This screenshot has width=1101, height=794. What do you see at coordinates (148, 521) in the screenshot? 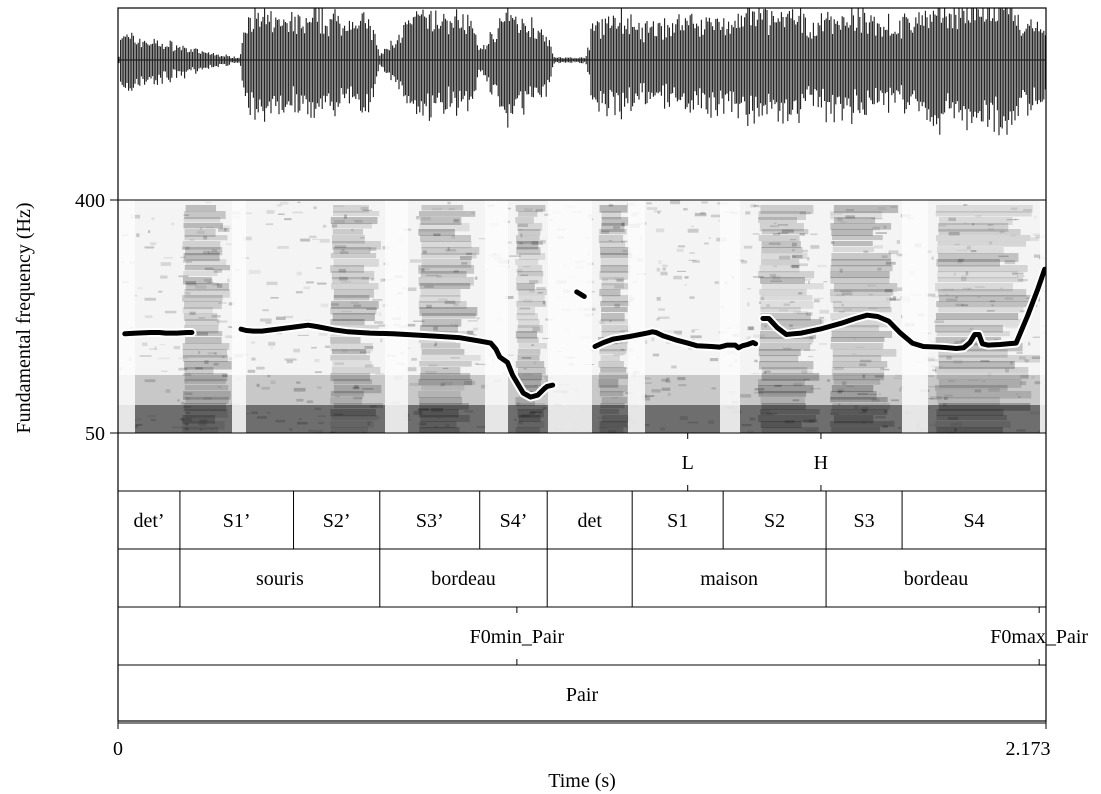
I see `syllables-label-0: det’` at bounding box center [148, 521].